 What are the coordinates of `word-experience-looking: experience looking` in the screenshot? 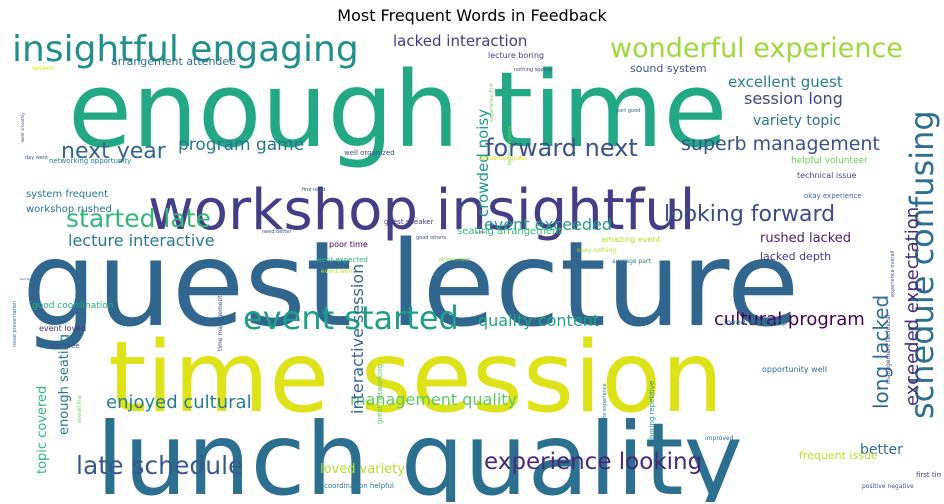 It's located at (593, 462).